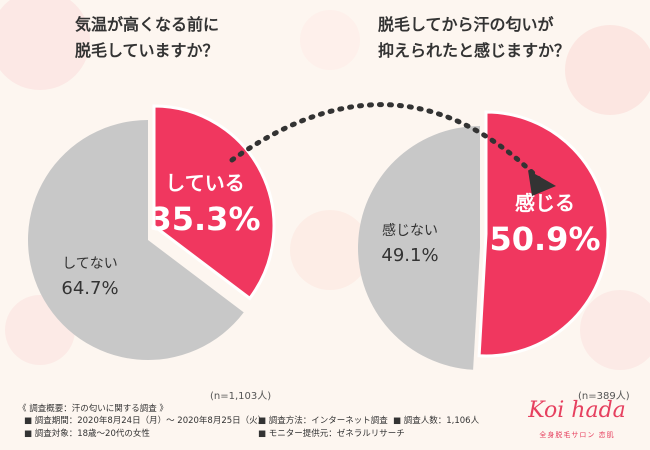  What do you see at coordinates (545, 203) in the screenshot?
I see `pie-2-label-感じる: 感じる` at bounding box center [545, 203].